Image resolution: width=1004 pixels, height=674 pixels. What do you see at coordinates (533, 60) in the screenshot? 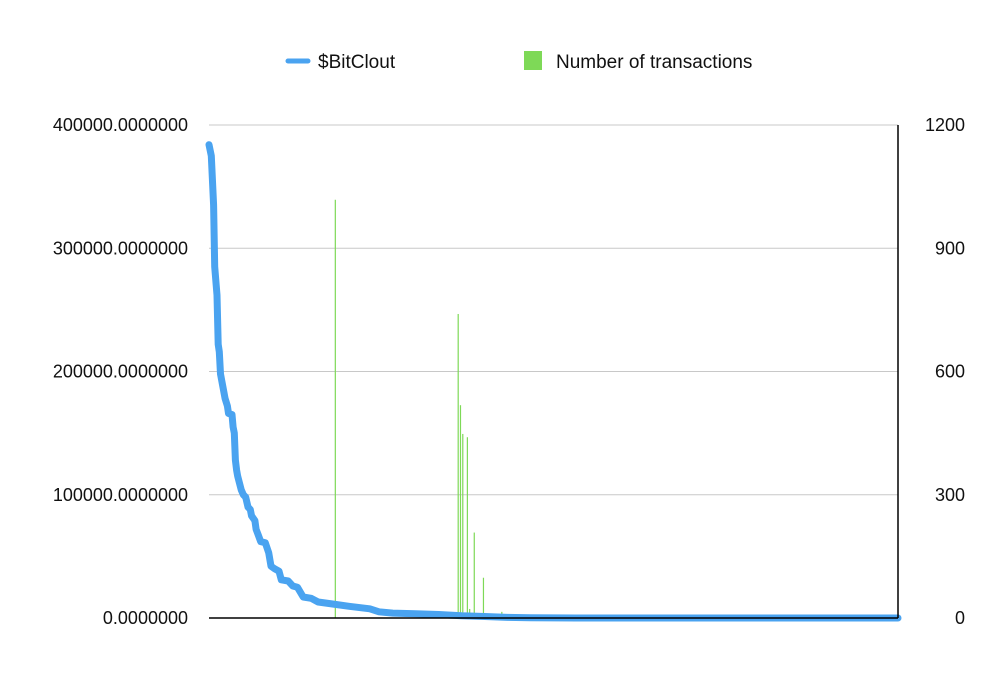
I see `legend-swatch-transactions` at bounding box center [533, 60].